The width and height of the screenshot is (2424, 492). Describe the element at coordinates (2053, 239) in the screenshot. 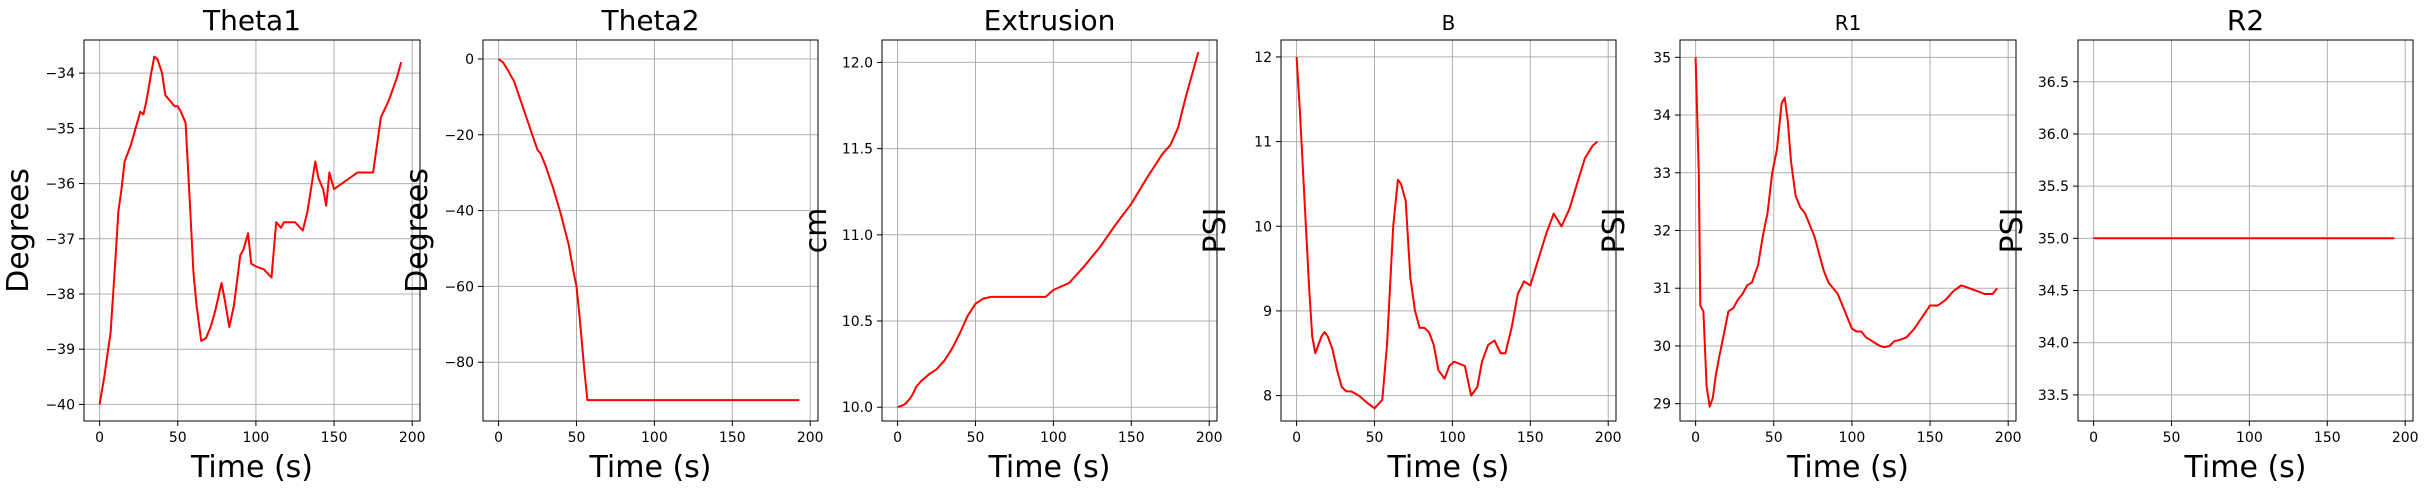

I see `y-tick-label: 35.0` at that location.